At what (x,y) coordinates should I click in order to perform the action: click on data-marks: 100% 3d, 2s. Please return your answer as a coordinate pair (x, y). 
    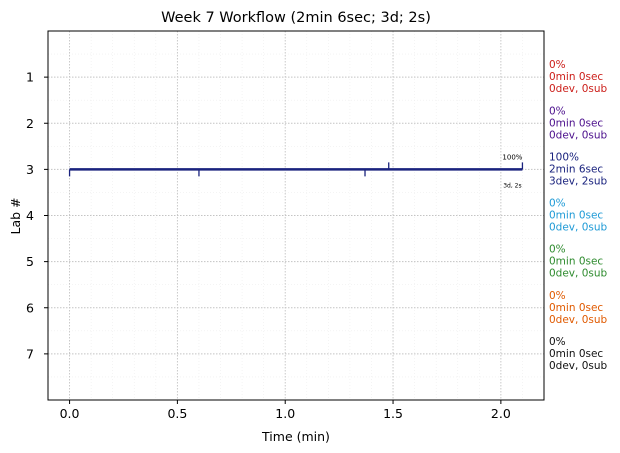
    Looking at the image, I should click on (296, 171).